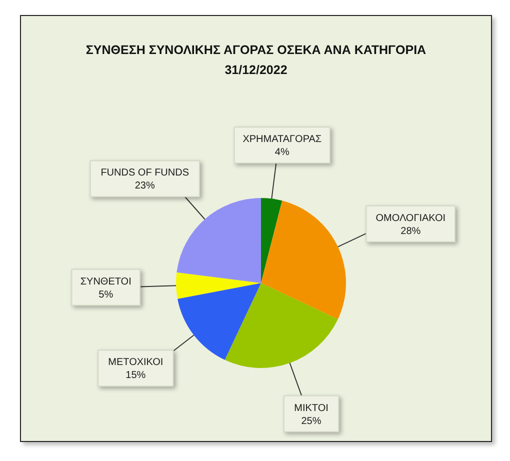  Describe the element at coordinates (256, 50) in the screenshot. I see `chart-title: ΣΥΝΘΕΣΗ ΣΥΝΟΛΙΚΗΣ ΑΓΟΡΑΣ ΟΣΕΚΑ ΑΝΑ ΚΑΤΗΓΟΡΙΑ` at that location.